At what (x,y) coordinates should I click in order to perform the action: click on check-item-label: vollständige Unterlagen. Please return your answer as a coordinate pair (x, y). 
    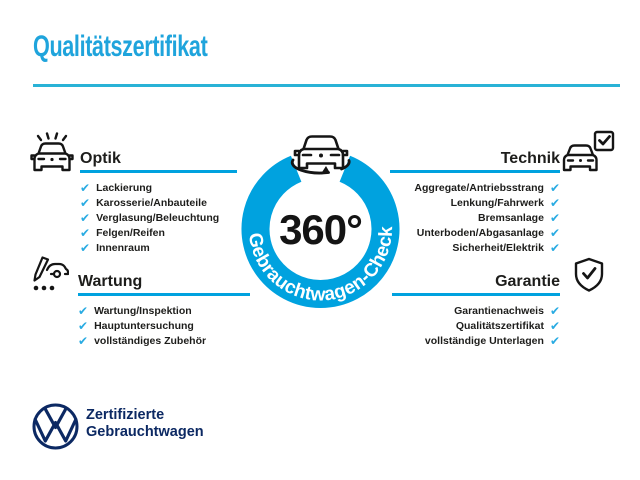
    Looking at the image, I should click on (484, 341).